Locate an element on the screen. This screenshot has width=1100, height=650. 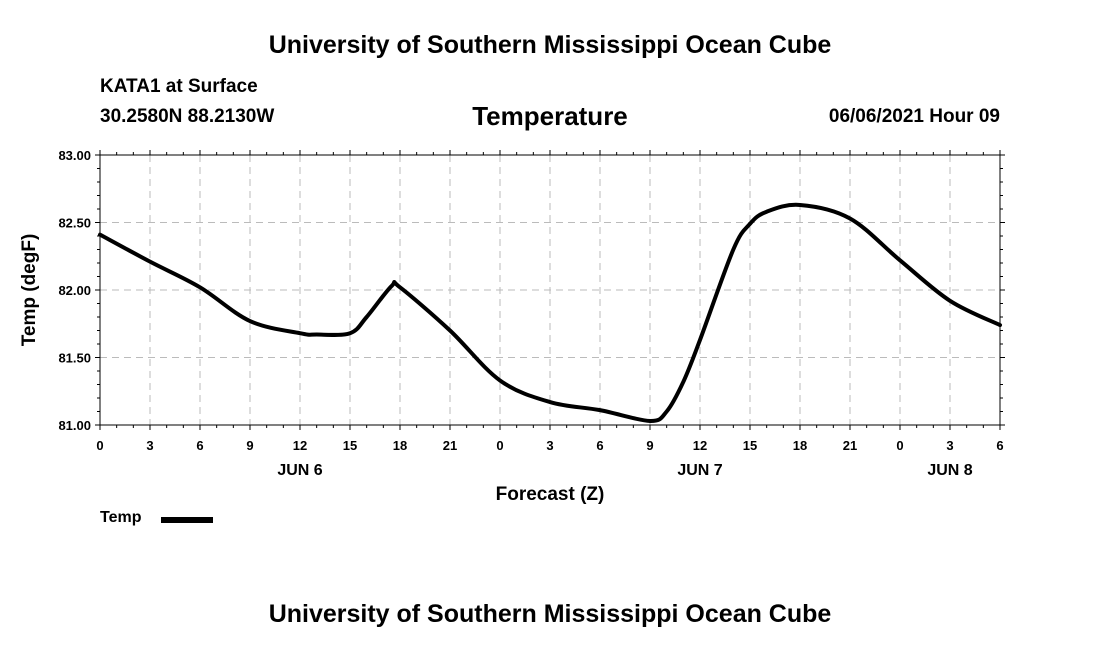
y-tick-label: 82.50 is located at coordinates (74, 223).